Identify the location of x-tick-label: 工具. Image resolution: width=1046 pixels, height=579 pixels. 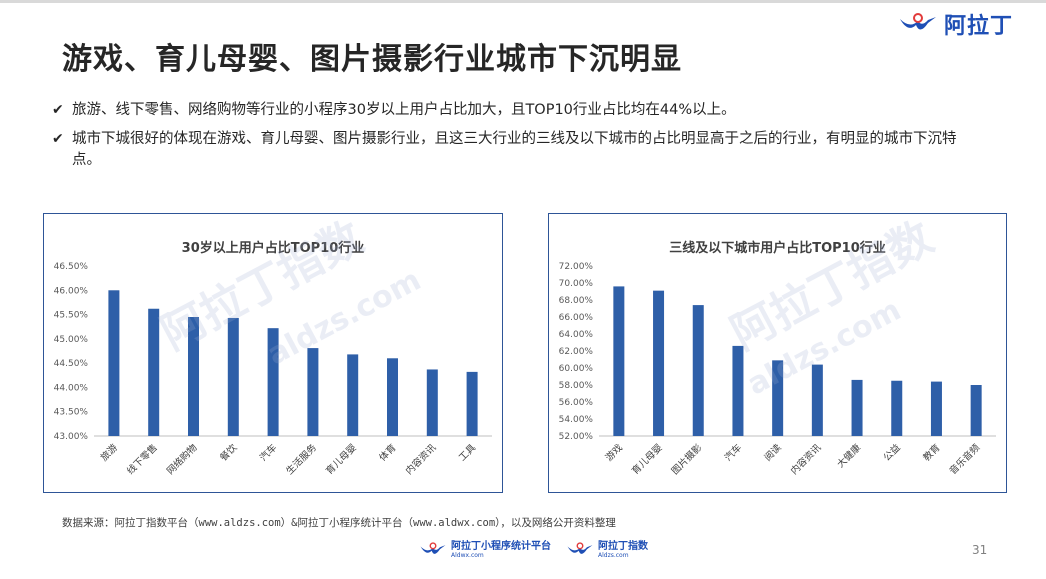
(468, 453).